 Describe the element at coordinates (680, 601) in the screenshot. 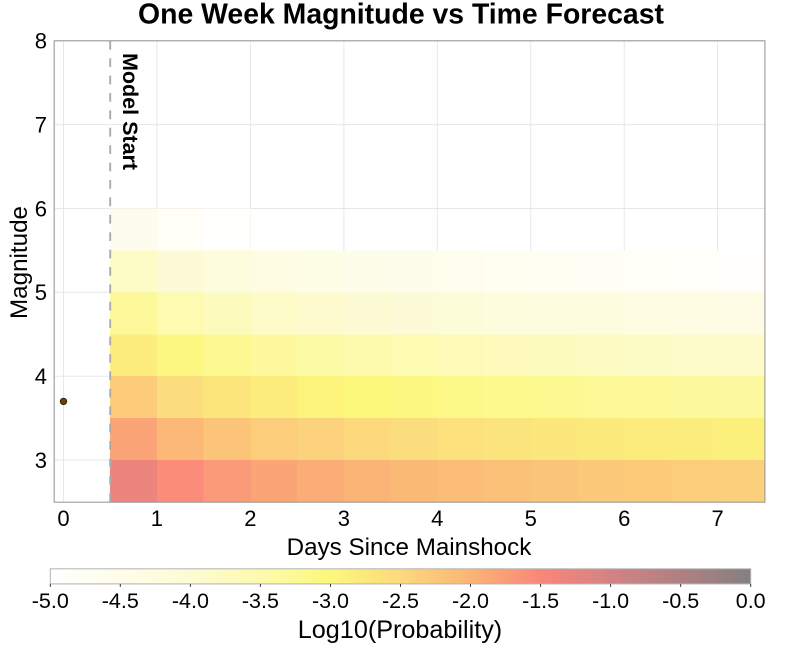

I see `svg-text: -0.5` at that location.